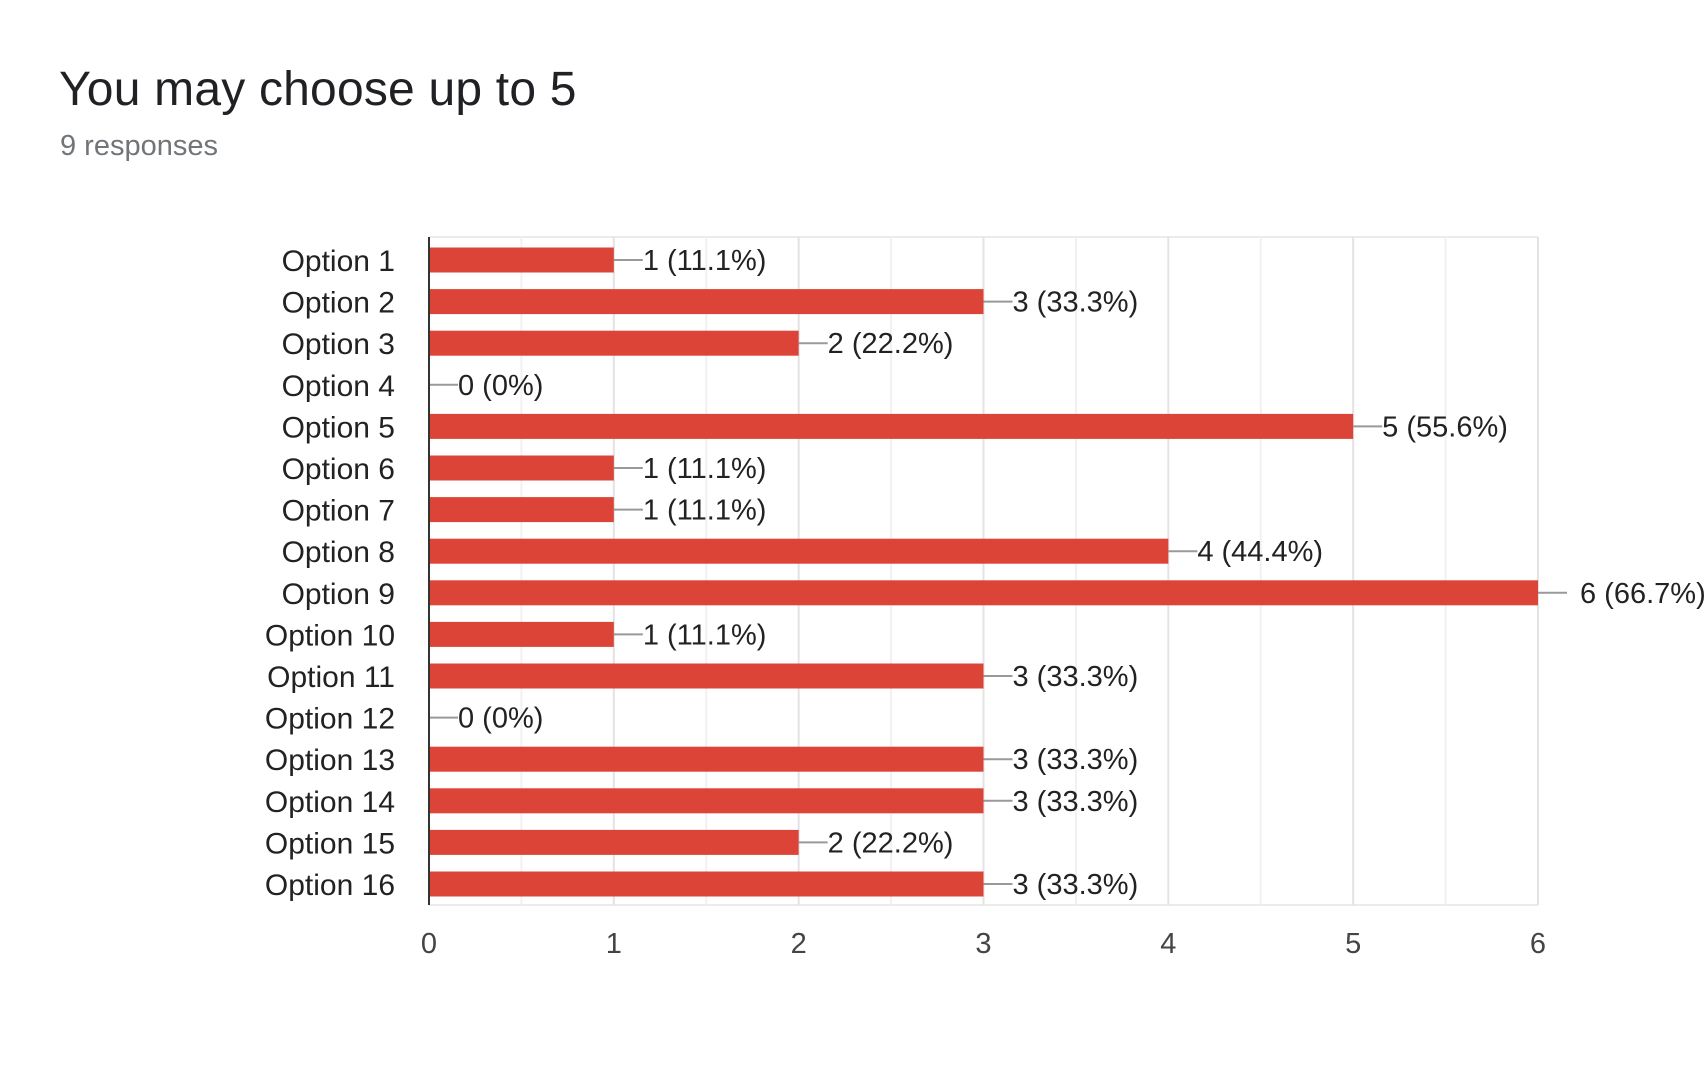 The image size is (1705, 1080). Describe the element at coordinates (1353, 944) in the screenshot. I see `x-tick-label: 5` at that location.